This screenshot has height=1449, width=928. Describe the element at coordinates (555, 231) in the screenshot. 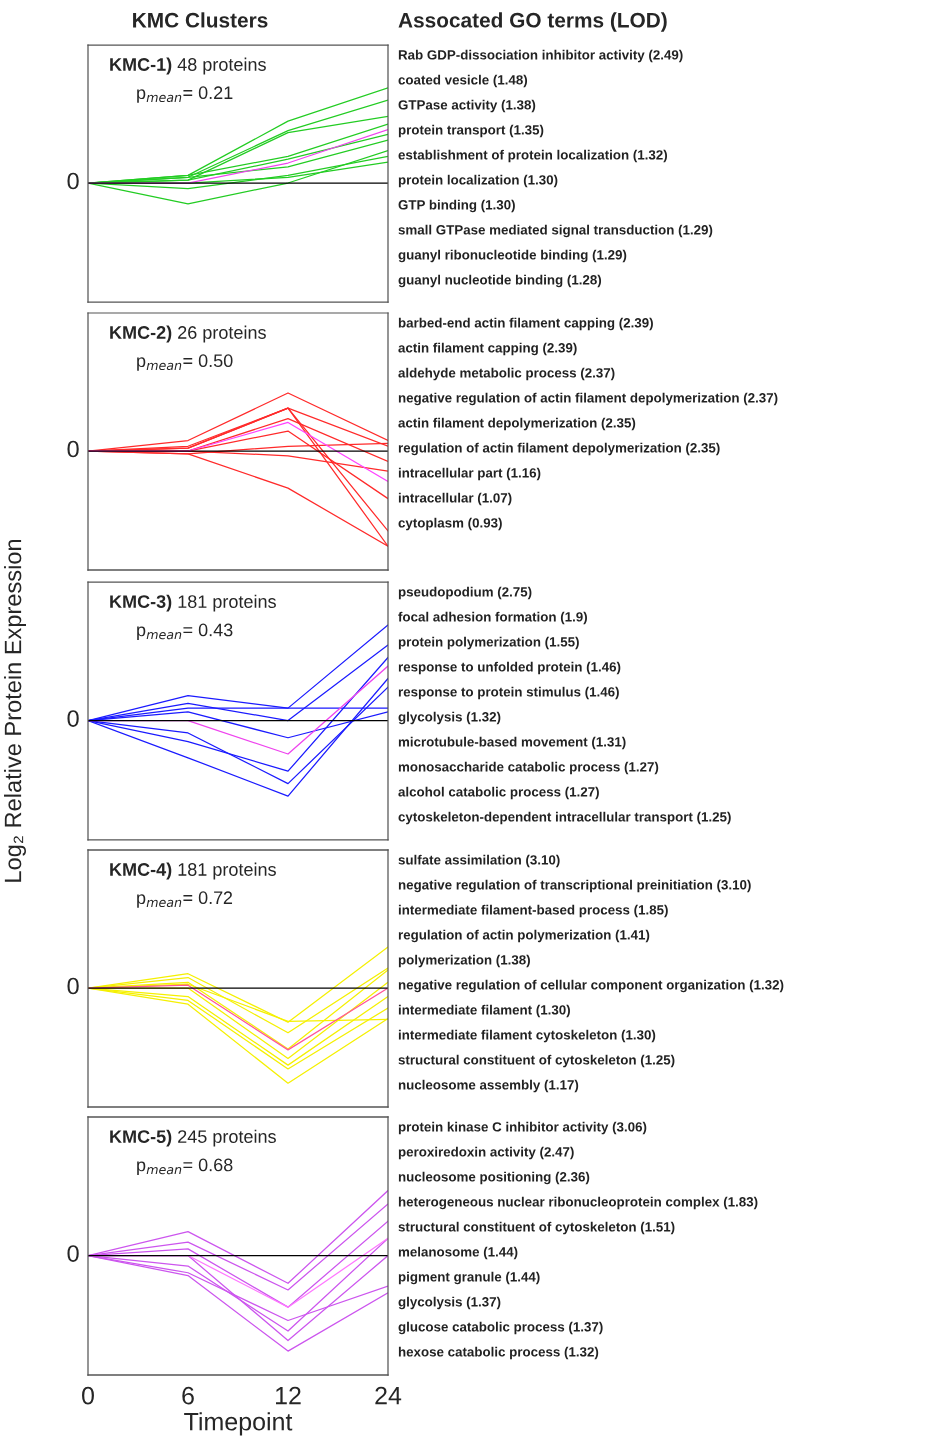

I see `text: small GTPase mediated signal transduction (1.29)` at that location.